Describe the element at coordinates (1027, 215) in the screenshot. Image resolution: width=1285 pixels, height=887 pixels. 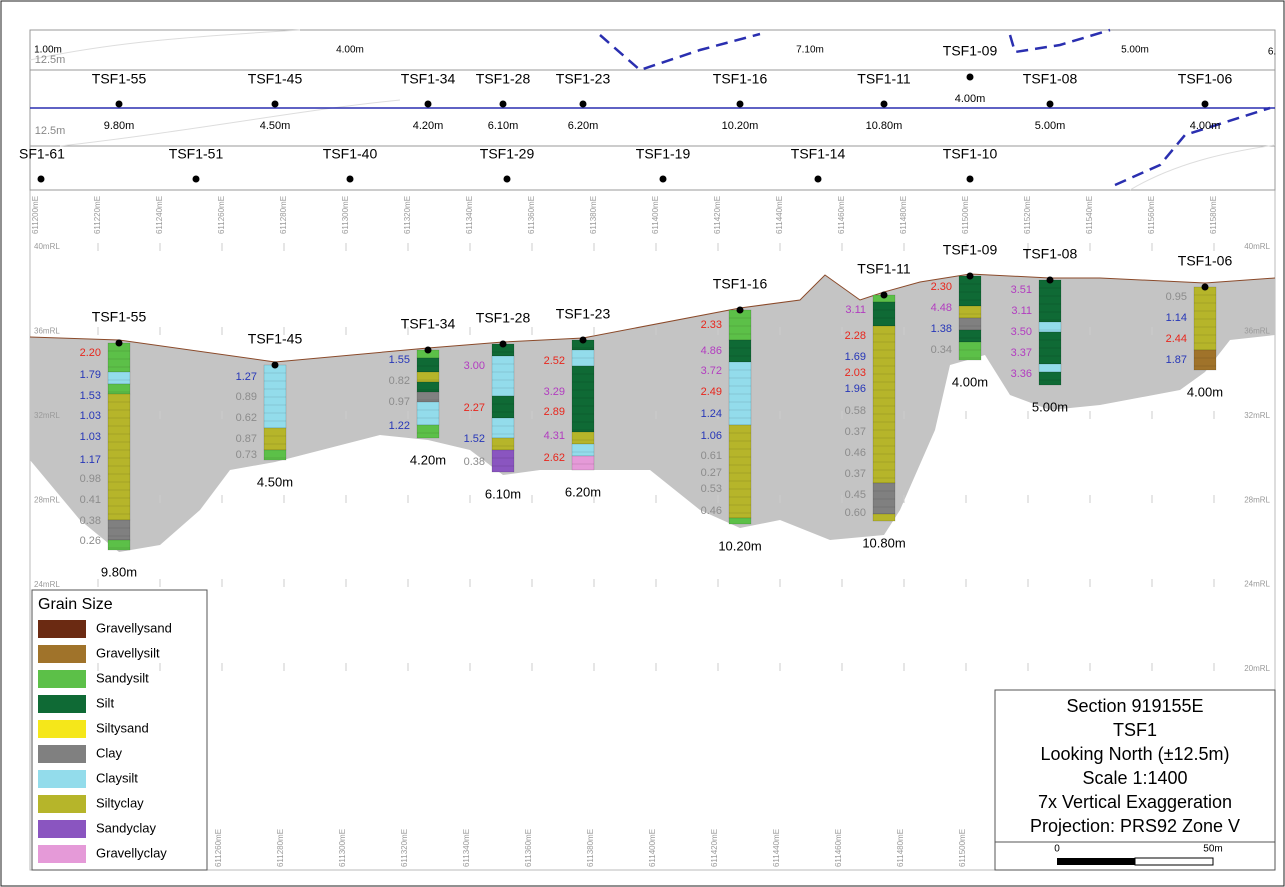
I see `easting-label: 611520mE` at that location.